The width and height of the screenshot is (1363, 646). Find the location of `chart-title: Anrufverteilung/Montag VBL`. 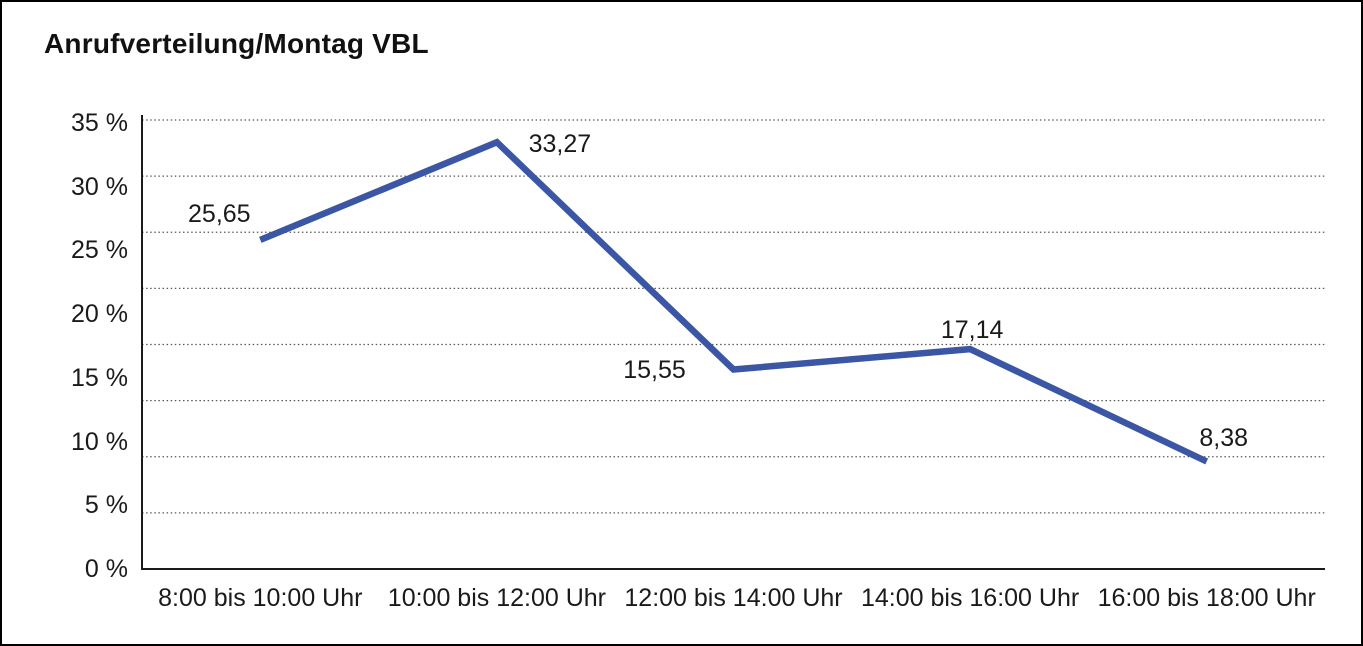

chart-title: Anrufverteilung/Montag VBL is located at coordinates (236, 43).